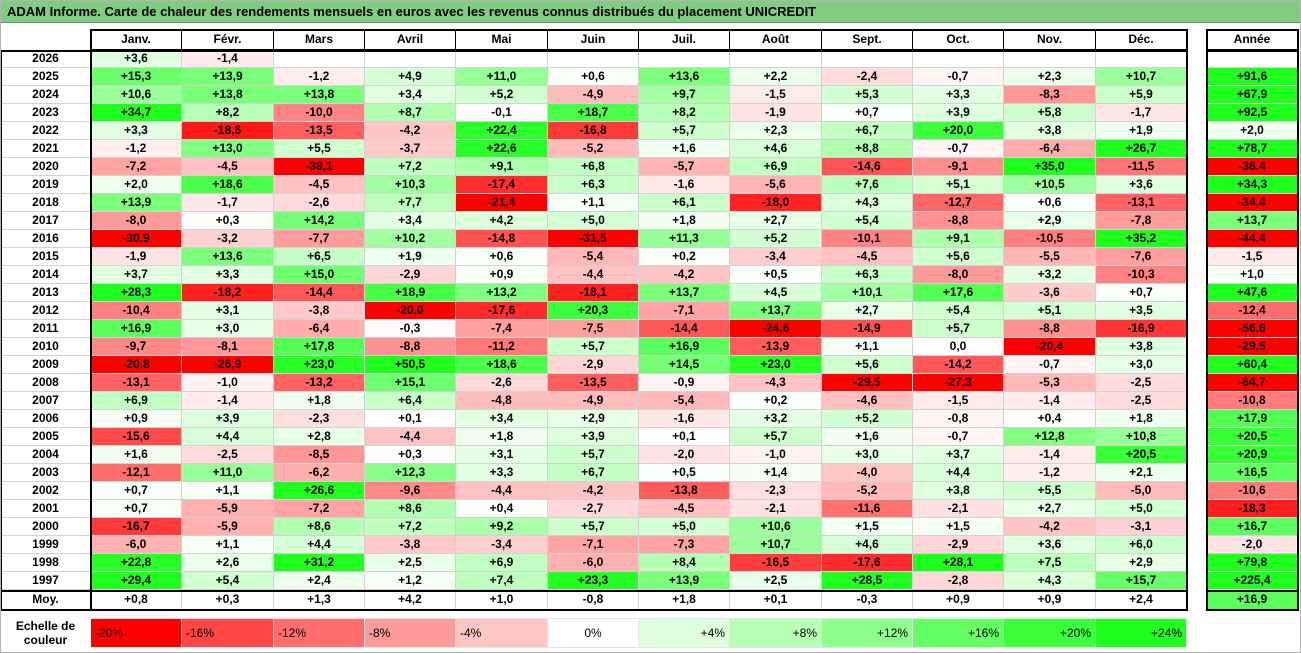 The height and width of the screenshot is (653, 1301). Describe the element at coordinates (593, 527) in the screenshot. I see `heatmap-cell: +5,7` at that location.